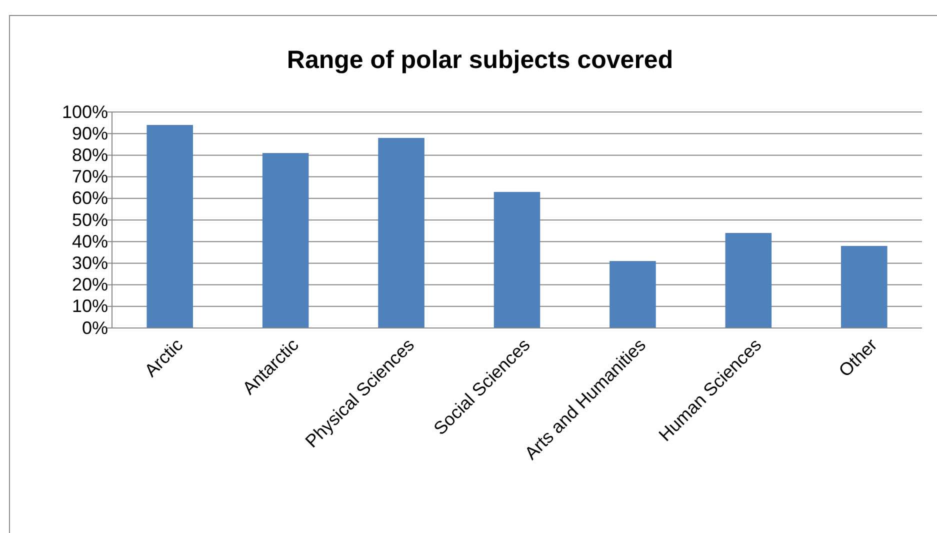  What do you see at coordinates (95, 328) in the screenshot?
I see `y-tick-label: 0%` at bounding box center [95, 328].